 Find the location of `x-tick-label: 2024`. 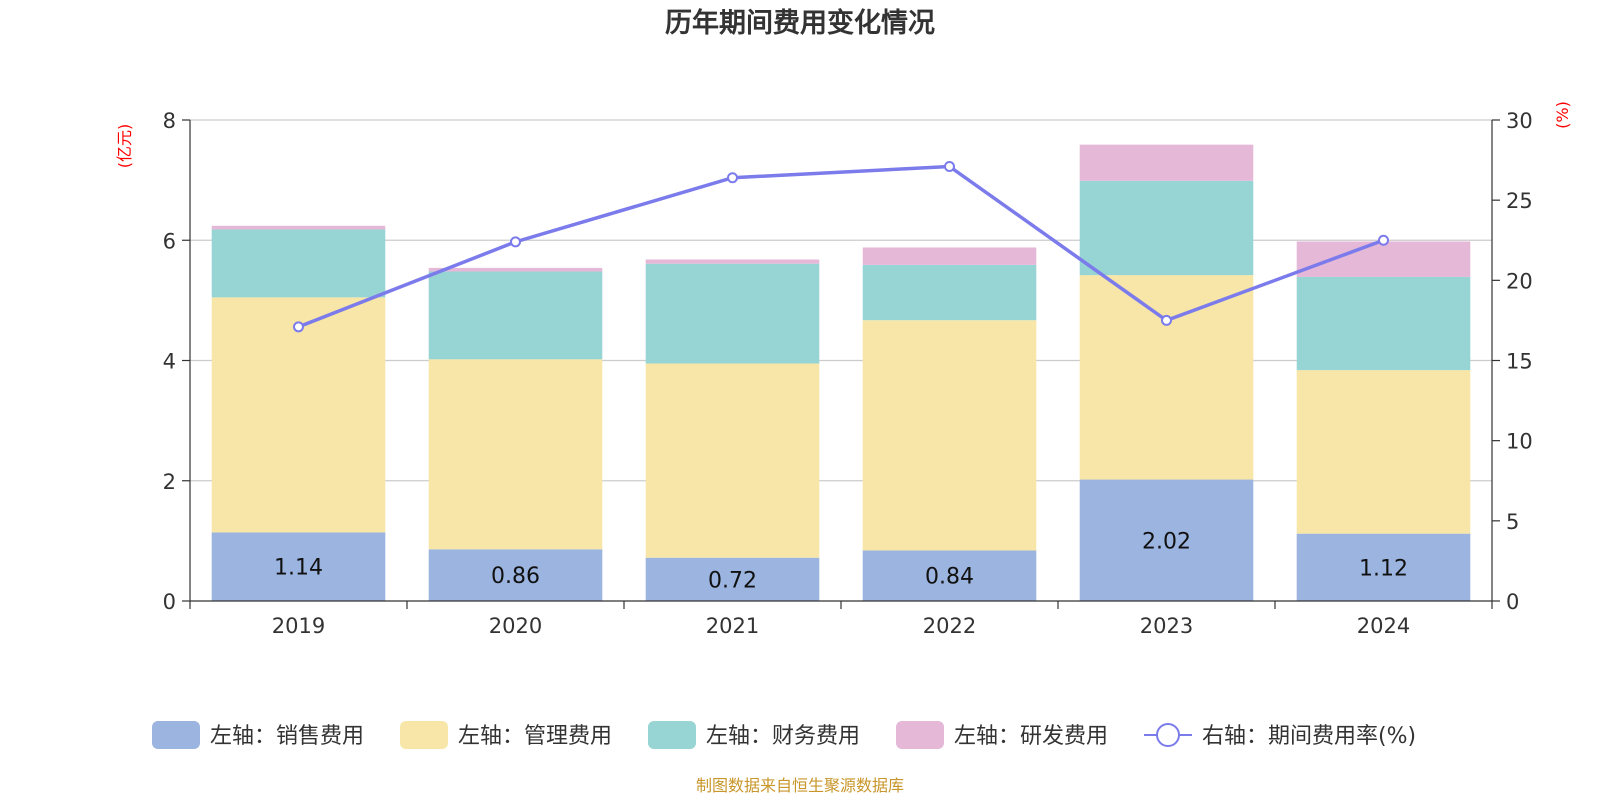

x-tick-label: 2024 is located at coordinates (1383, 626).